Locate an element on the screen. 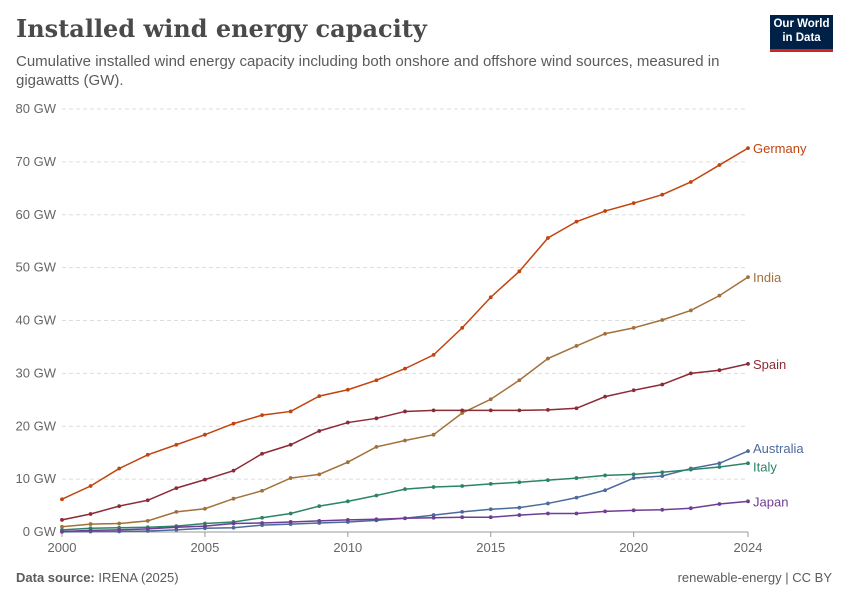 This screenshot has height=600, width=850. data-source: Data source: IRENA (2025) is located at coordinates (97, 577).